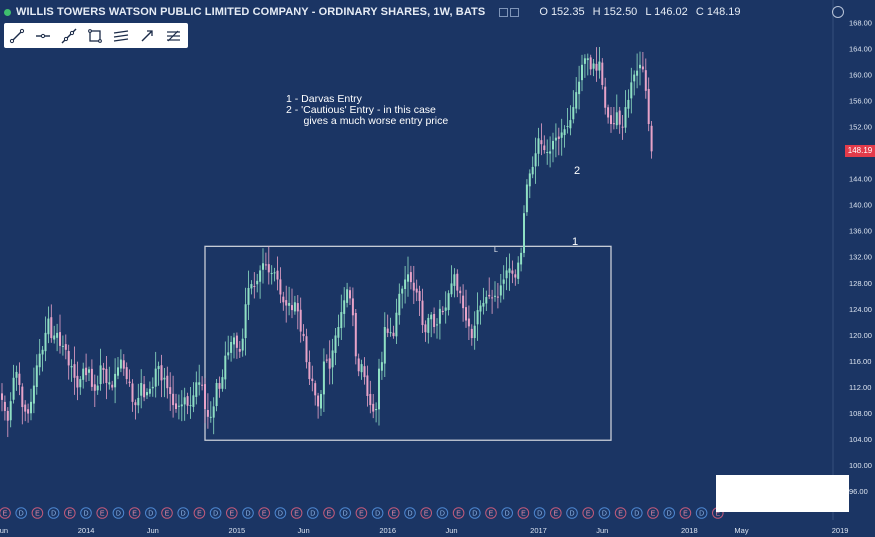 The height and width of the screenshot is (537, 875). I want to click on ohlc-values: O 152.35 H 152.50 L 146.02 C 148.19, so click(642, 12).